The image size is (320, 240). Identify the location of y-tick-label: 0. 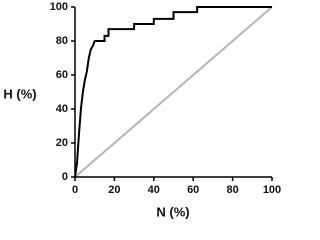
(65, 177).